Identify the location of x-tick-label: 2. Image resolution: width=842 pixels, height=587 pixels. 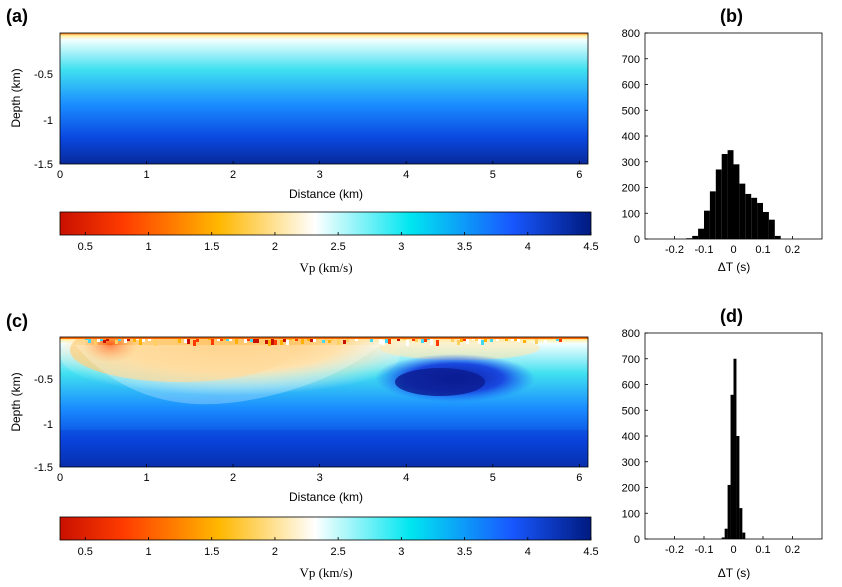
(233, 478).